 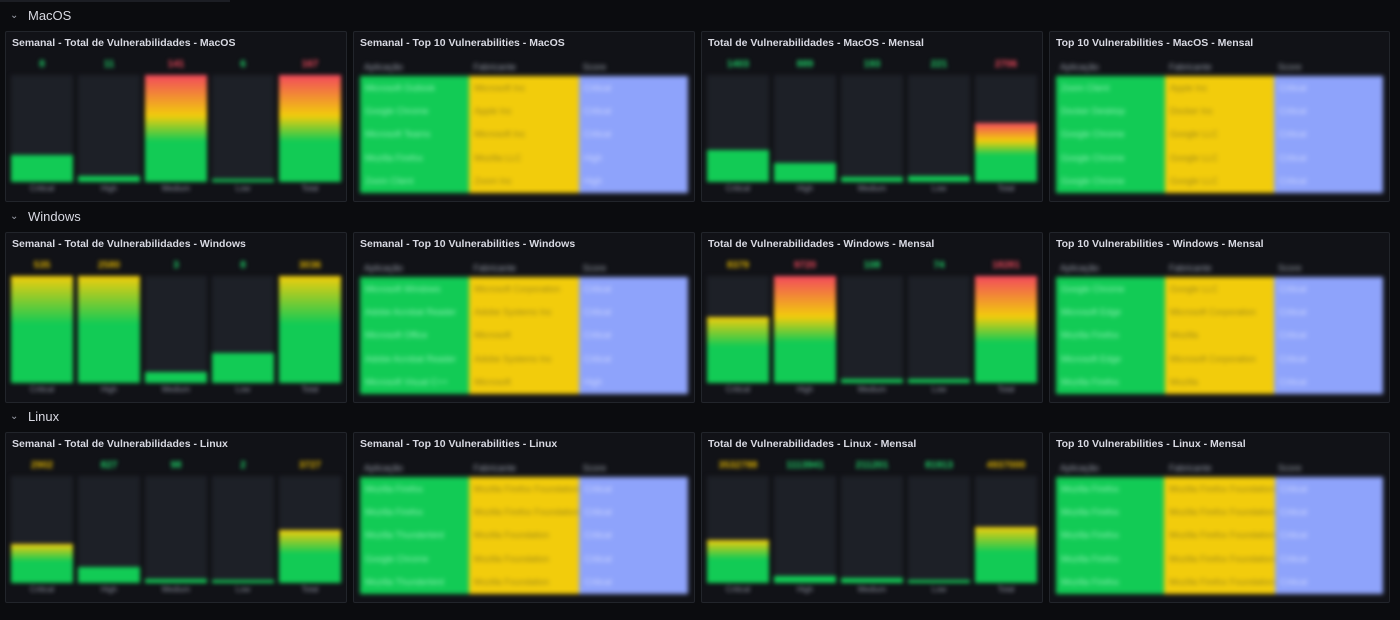 What do you see at coordinates (1151, 444) in the screenshot?
I see `panel-title: Top 10 Vulnerabilities - Linux - Mensal` at bounding box center [1151, 444].